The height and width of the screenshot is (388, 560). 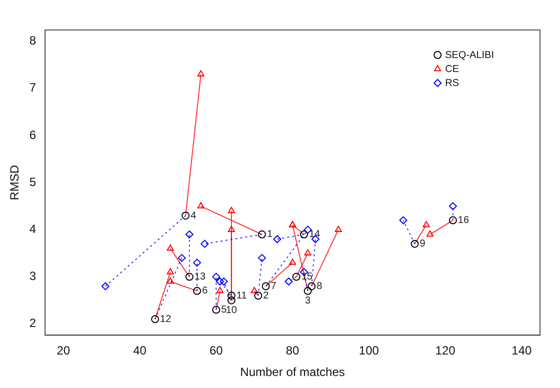 What do you see at coordinates (32, 87) in the screenshot?
I see `y-tick-label: 7` at bounding box center [32, 87].